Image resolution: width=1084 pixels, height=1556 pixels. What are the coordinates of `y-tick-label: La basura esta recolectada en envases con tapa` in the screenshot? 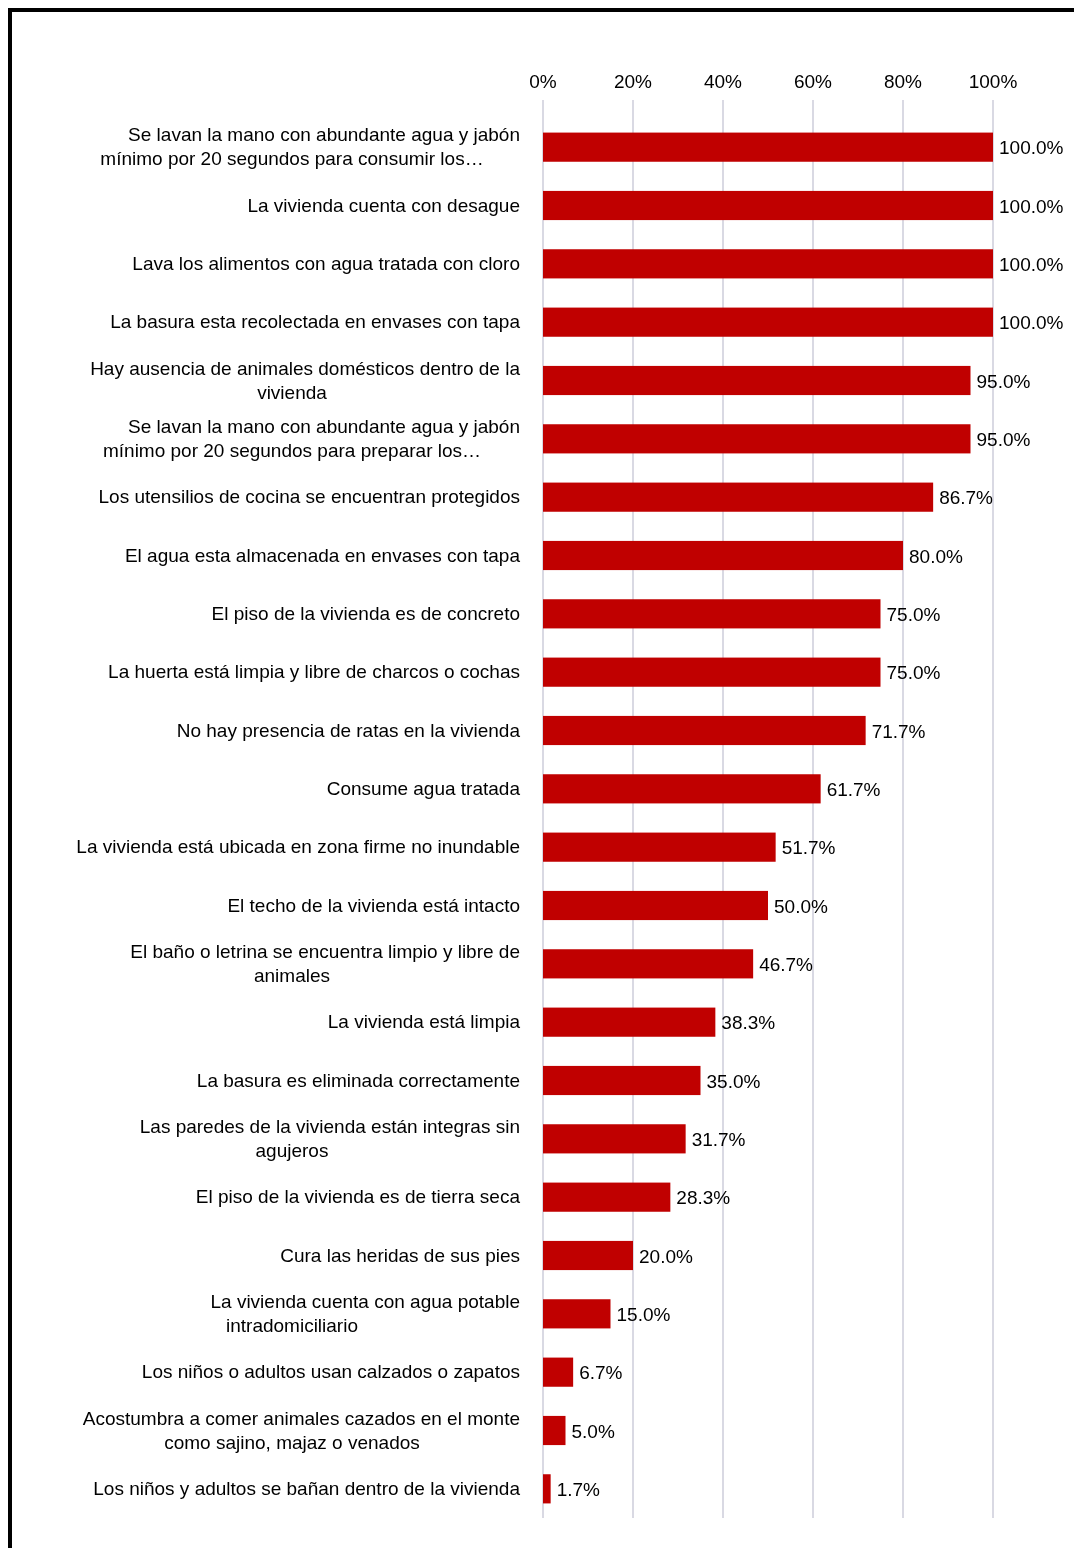 It's located at (315, 322).